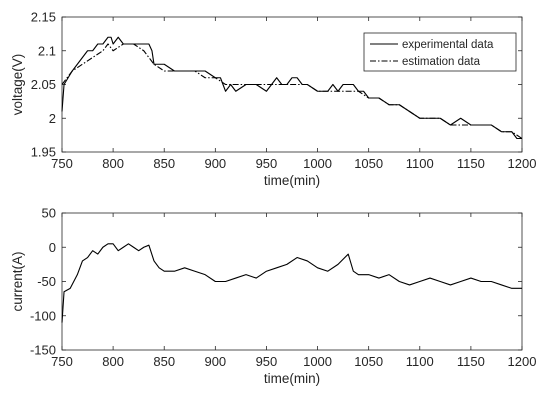 The height and width of the screenshot is (404, 550). What do you see at coordinates (267, 163) in the screenshot?
I see `voltage-x-tick-label: 950` at bounding box center [267, 163].